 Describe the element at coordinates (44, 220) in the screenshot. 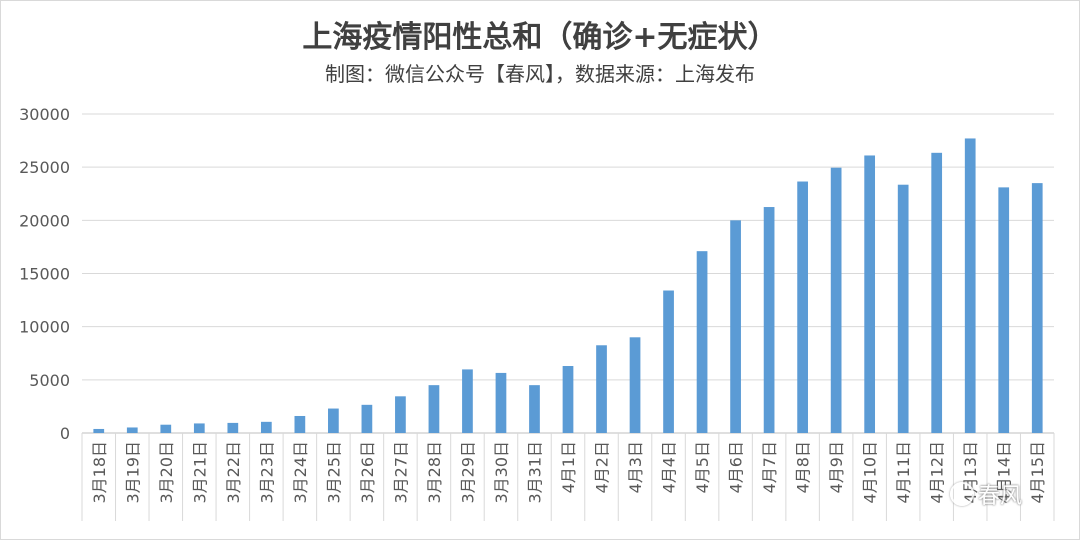

I see `y-tick-label: 20000` at that location.